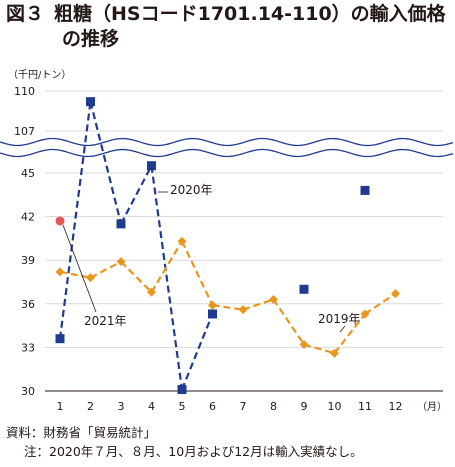 Image resolution: width=455 pixels, height=467 pixels. I want to click on y-tick-label: 30, so click(28, 391).